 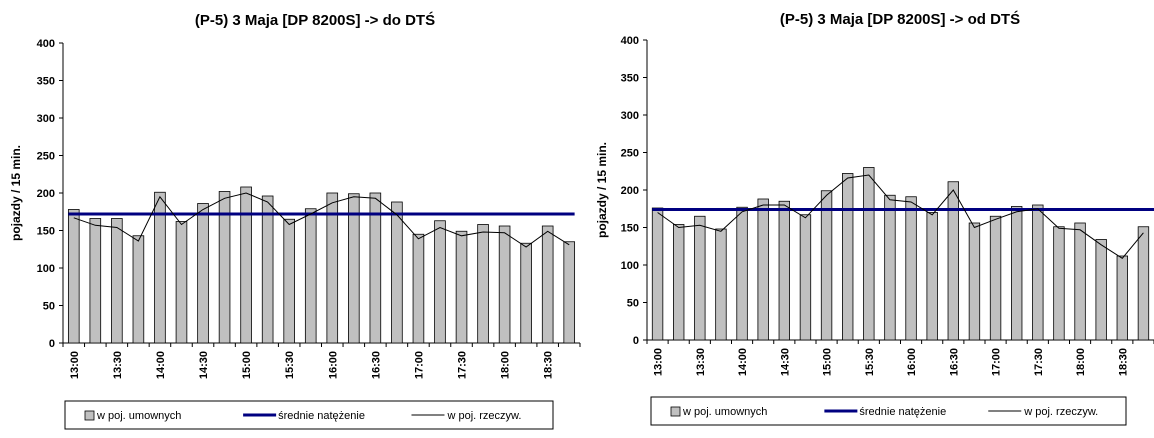 I want to click on chart-title: (P-5) 3 Maja [DP 8200S] -> od DTŚ, so click(x=900, y=19).